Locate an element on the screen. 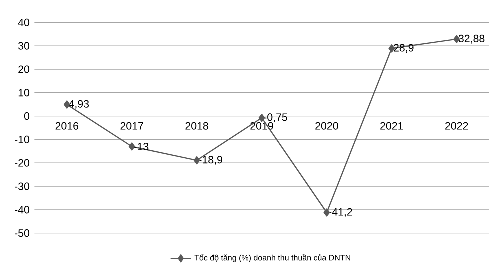  data-label: -18,9 is located at coordinates (210, 160).